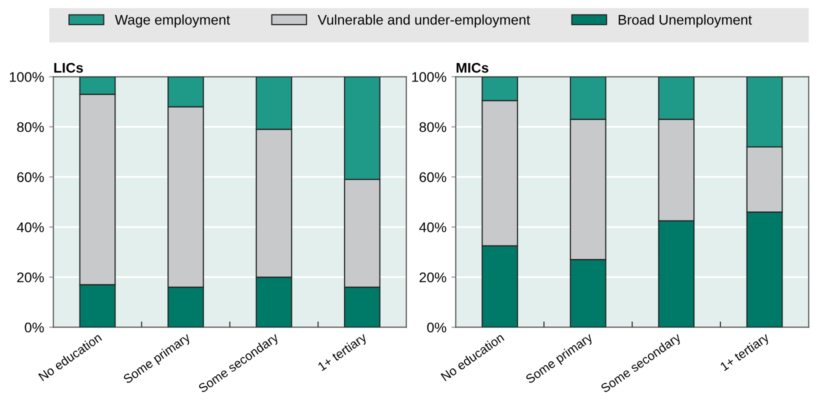 The height and width of the screenshot is (404, 821). What do you see at coordinates (172, 21) in the screenshot?
I see `legend-label: Wage employment` at bounding box center [172, 21].